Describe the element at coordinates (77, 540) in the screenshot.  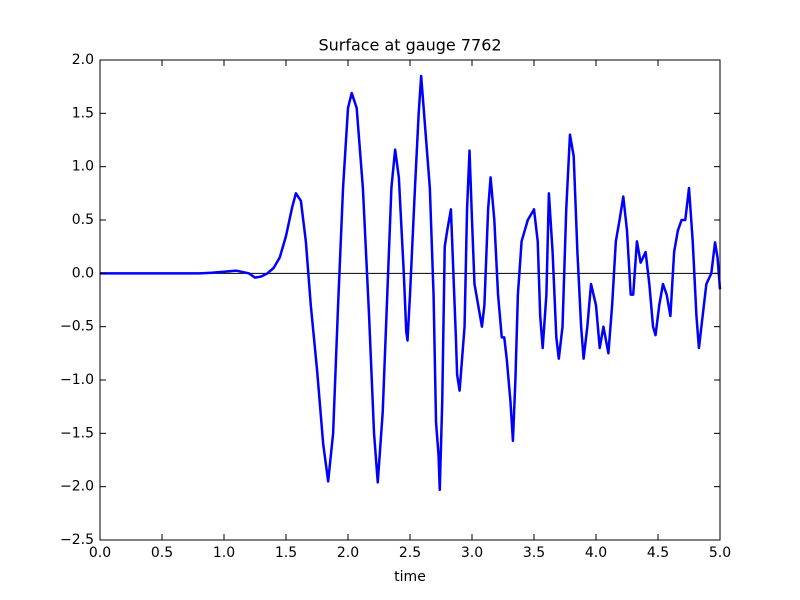
I see `y-tick-label: −2.5` at that location.